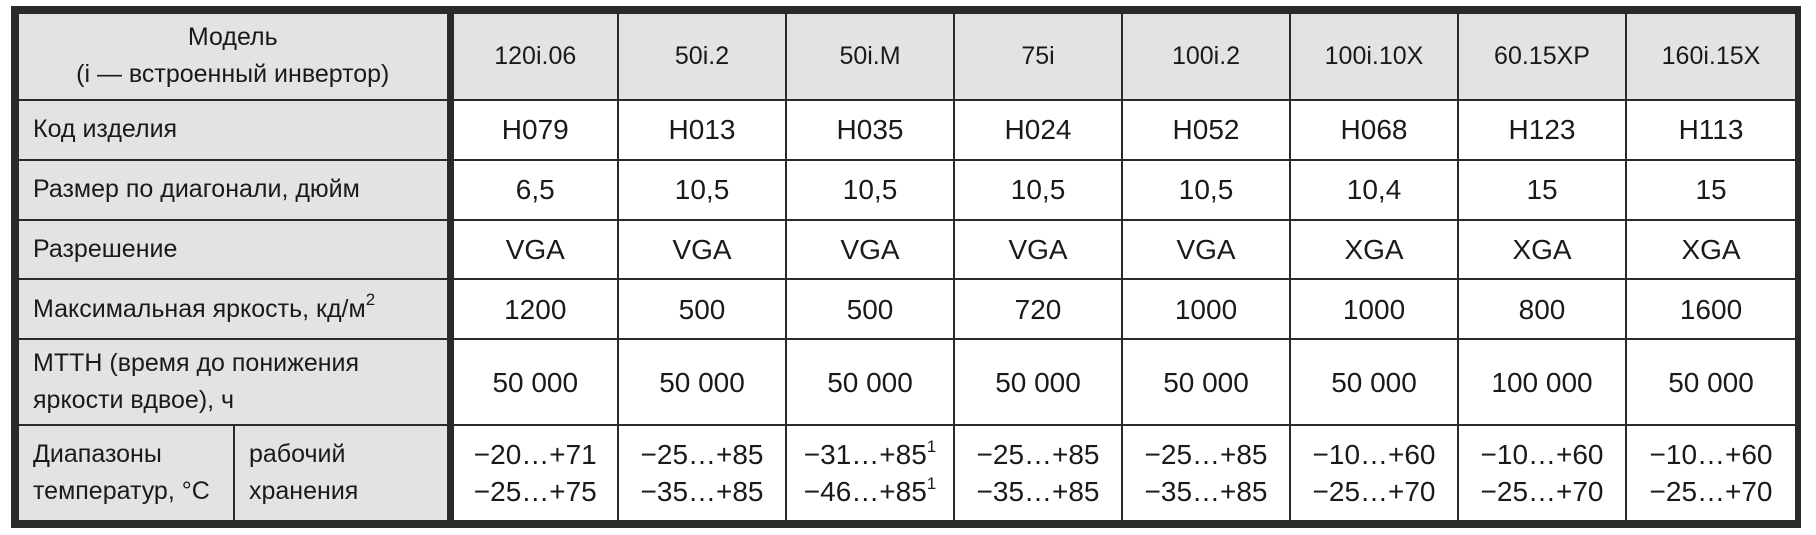  I want to click on storage-range: −25…+75, so click(535, 491).